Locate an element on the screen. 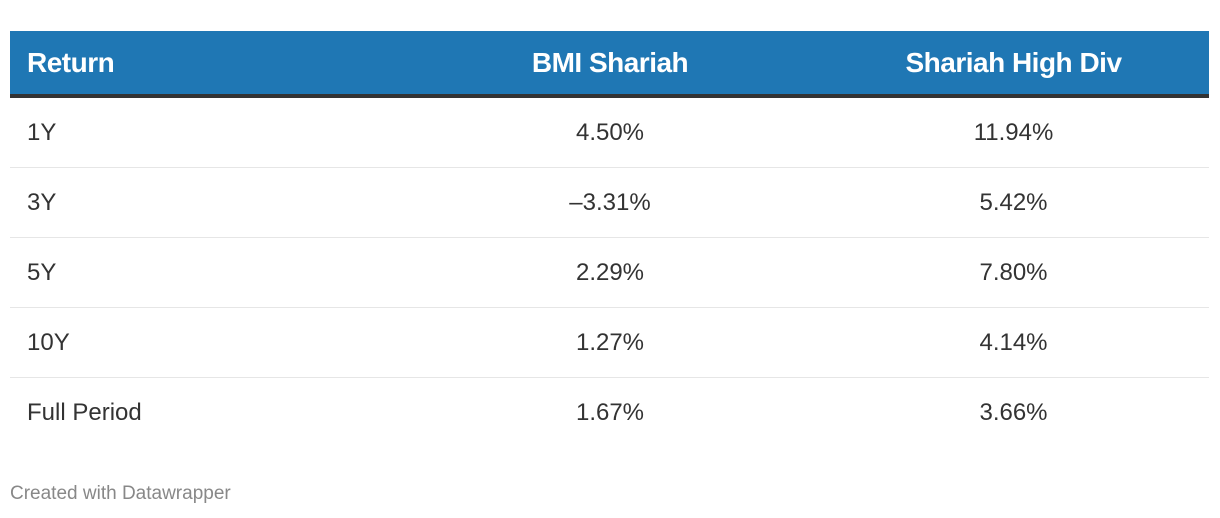 Image resolution: width=1220 pixels, height=518 pixels. cell-bmi-shariah: 4.50% is located at coordinates (610, 132).